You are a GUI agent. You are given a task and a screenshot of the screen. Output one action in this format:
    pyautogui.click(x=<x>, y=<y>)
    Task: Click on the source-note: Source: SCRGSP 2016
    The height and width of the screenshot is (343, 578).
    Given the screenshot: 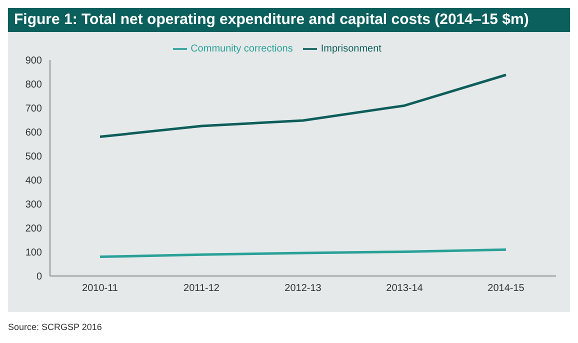 What is the action you would take?
    pyautogui.click(x=55, y=327)
    